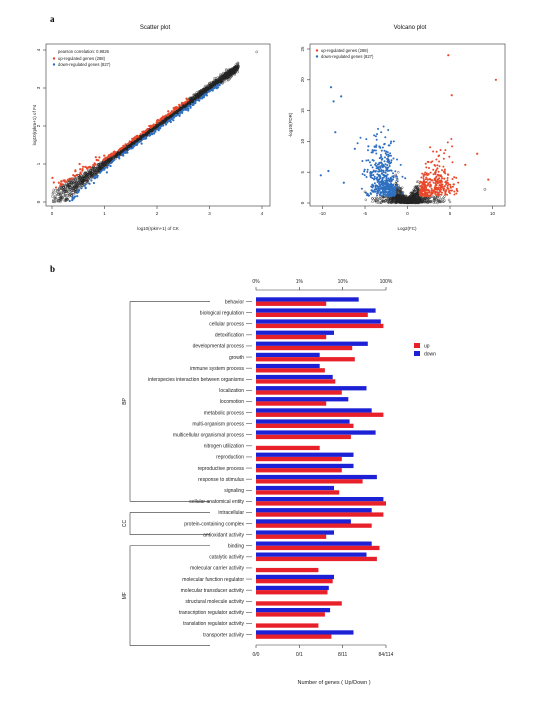  I want to click on volcano-xtick-label: 0, so click(407, 213).